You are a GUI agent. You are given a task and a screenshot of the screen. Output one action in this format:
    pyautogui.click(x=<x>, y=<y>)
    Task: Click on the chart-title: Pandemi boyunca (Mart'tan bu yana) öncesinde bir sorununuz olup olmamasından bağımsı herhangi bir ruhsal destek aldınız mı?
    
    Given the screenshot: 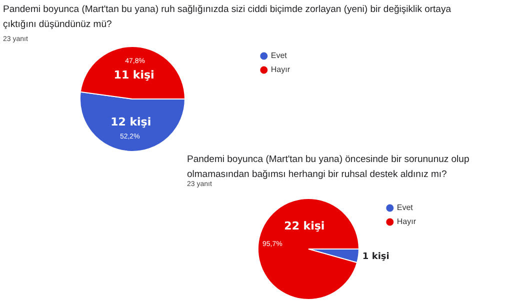 What is the action you would take?
    pyautogui.click(x=328, y=167)
    